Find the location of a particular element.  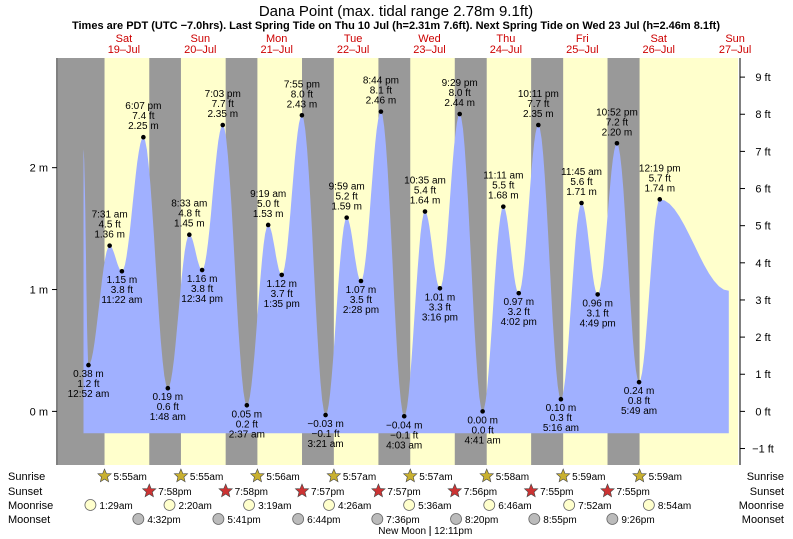

right-axis-tick-label: 2 ft is located at coordinates (762, 338).